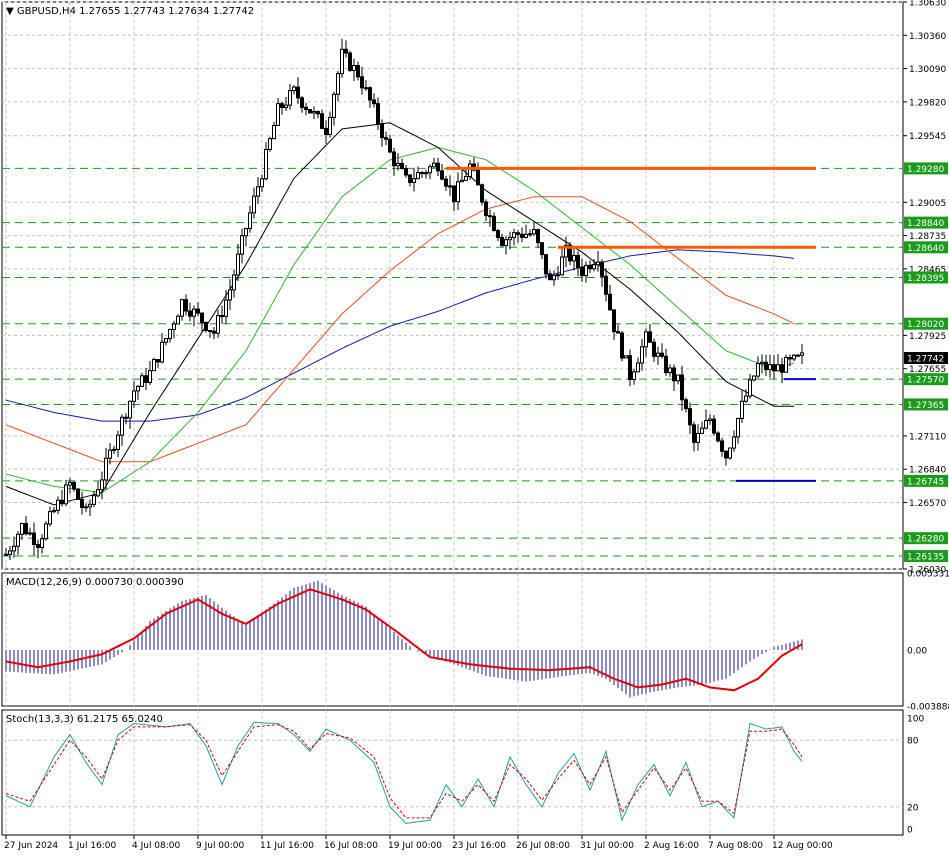  What do you see at coordinates (927, 471) in the screenshot?
I see `y-tick-label: 1.26840` at bounding box center [927, 471].